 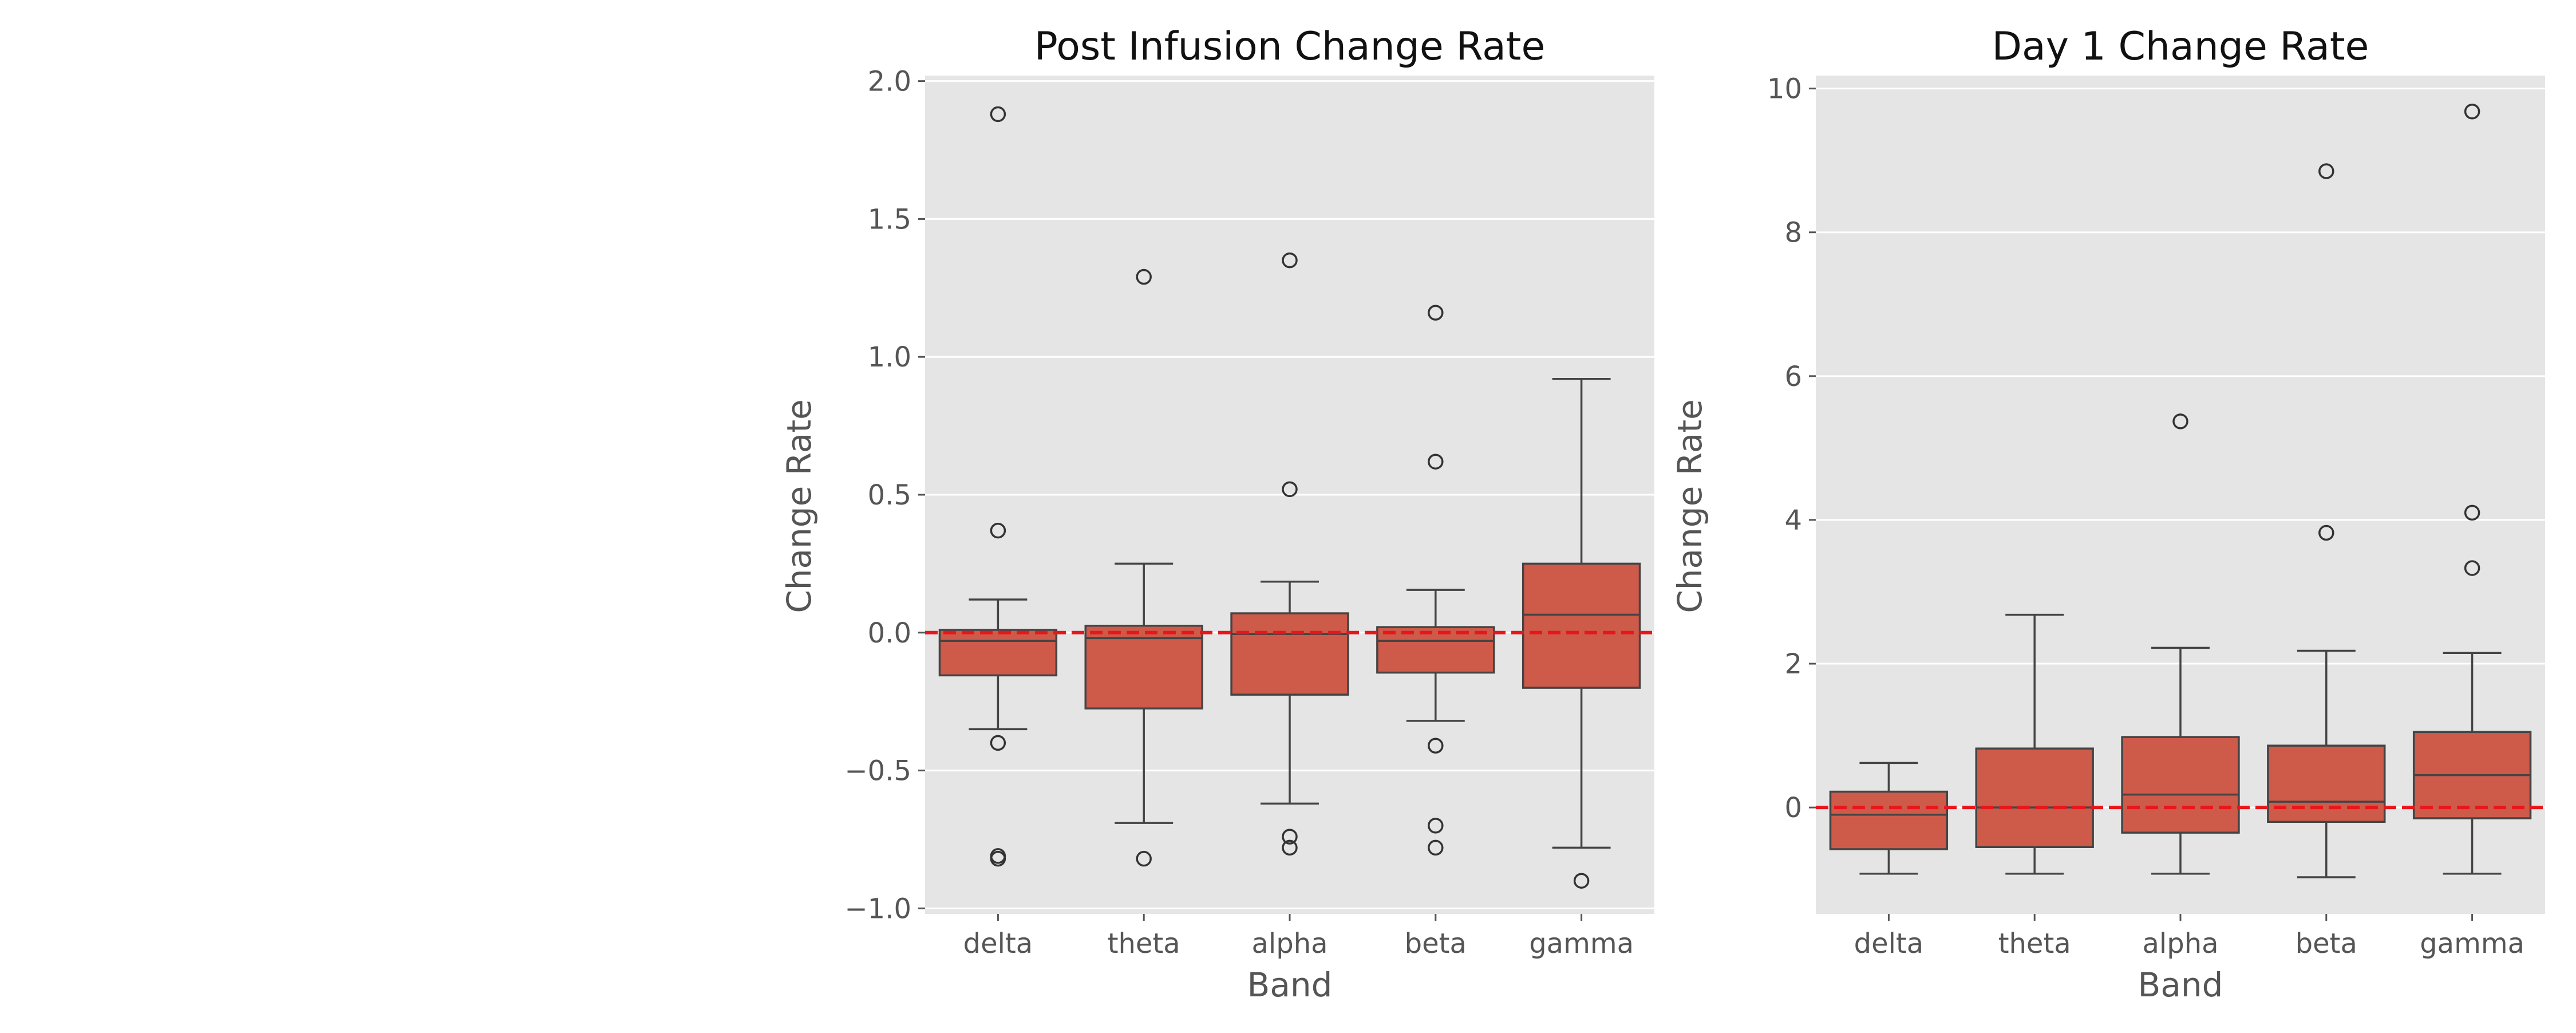 I want to click on y-tick-label: 0.0, so click(x=889, y=633).